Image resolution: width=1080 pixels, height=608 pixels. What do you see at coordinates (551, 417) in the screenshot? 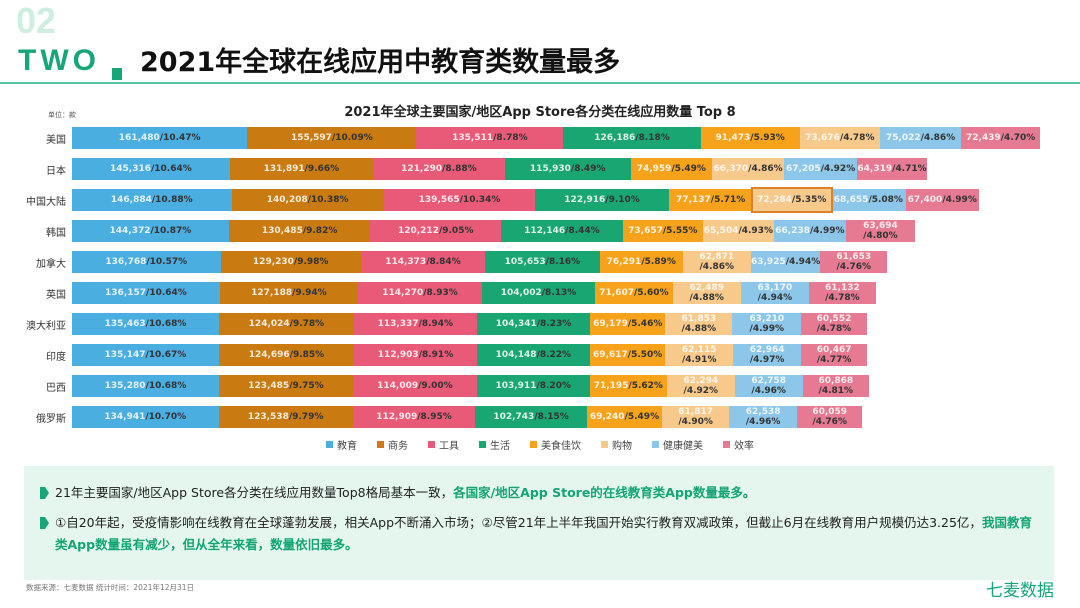
I see `data-label-percent: /8.15%` at bounding box center [551, 417].